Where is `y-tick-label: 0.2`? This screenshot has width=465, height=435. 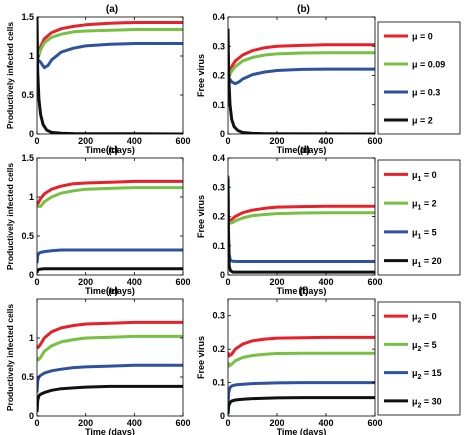 y-tick-label: 0.2 is located at coordinates (218, 217).